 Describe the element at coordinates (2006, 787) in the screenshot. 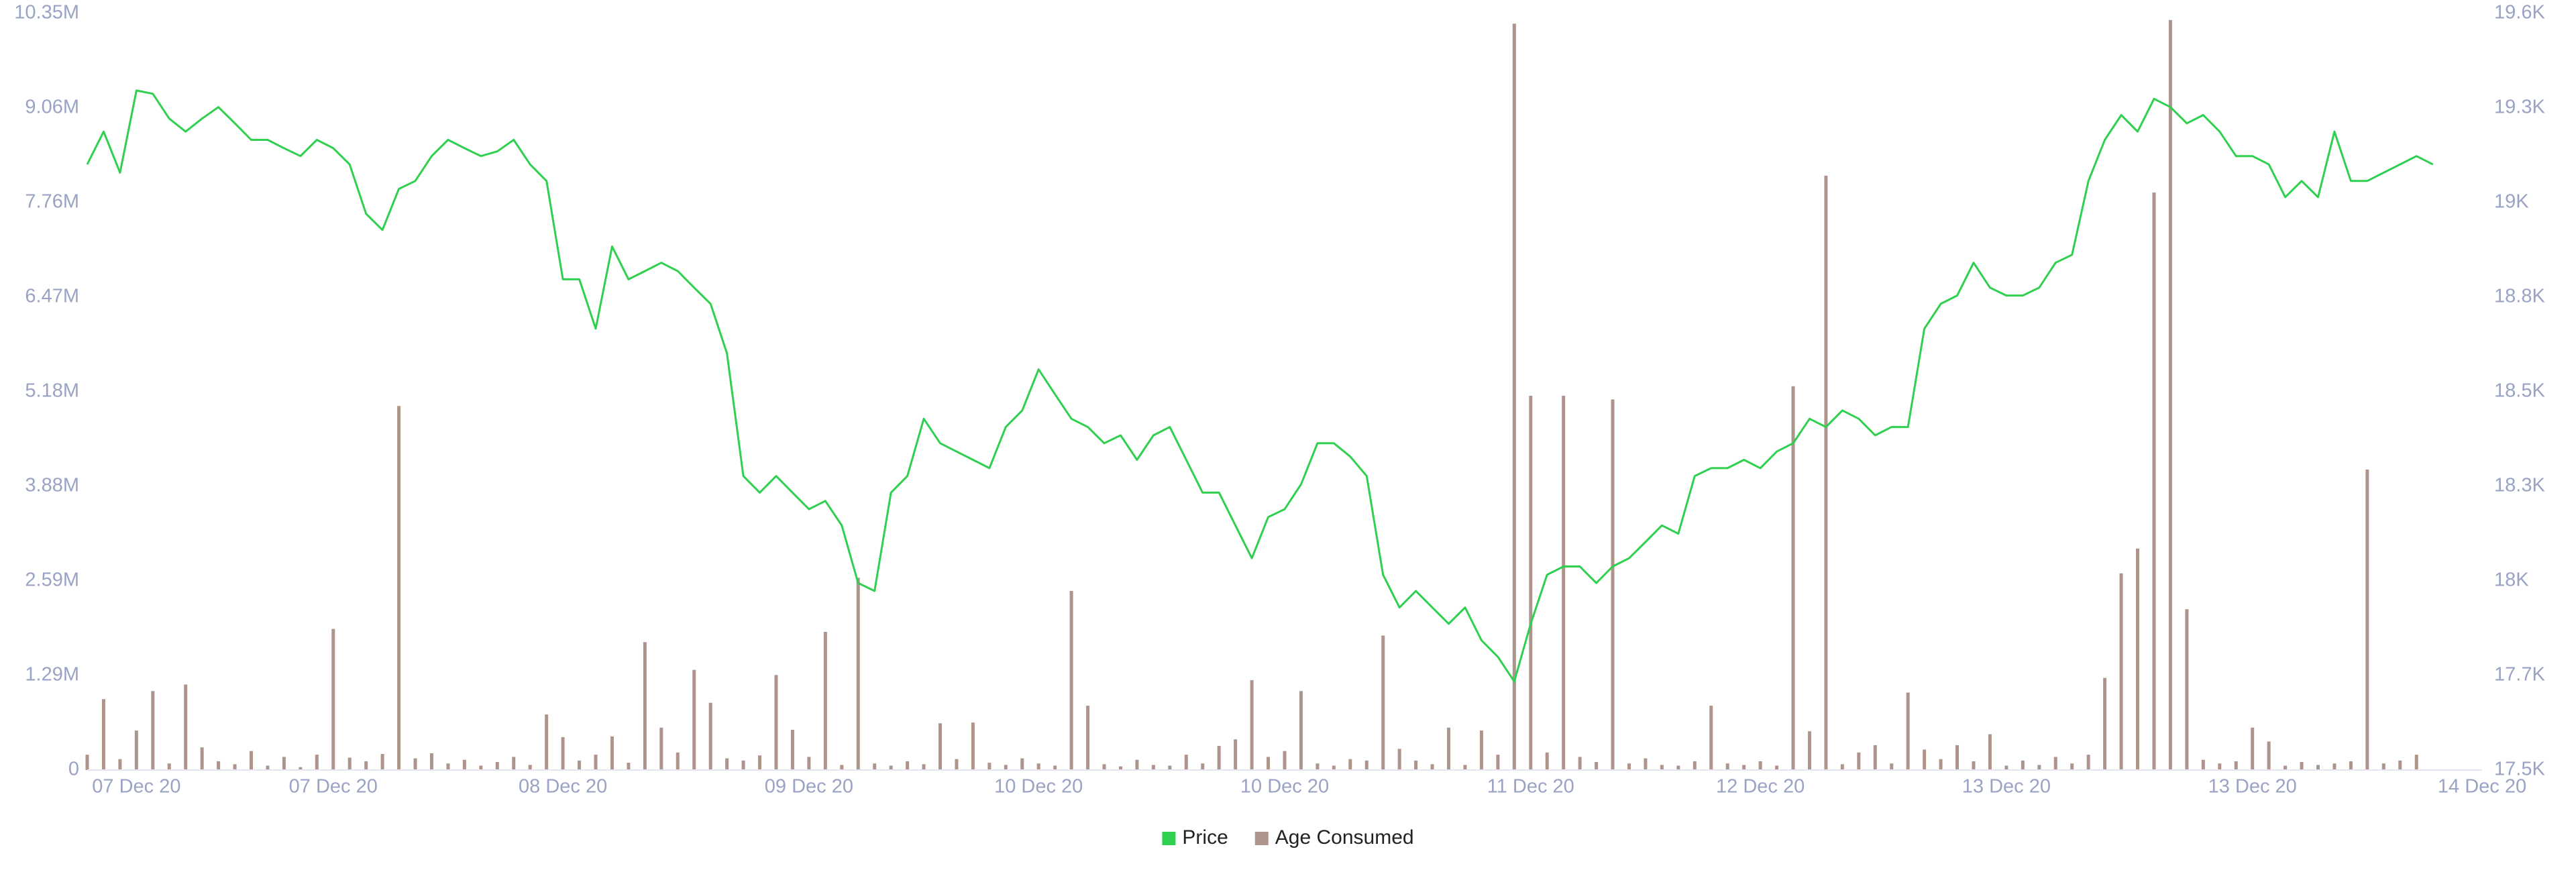

I see `x-tick-label: 13 Dec 20` at that location.